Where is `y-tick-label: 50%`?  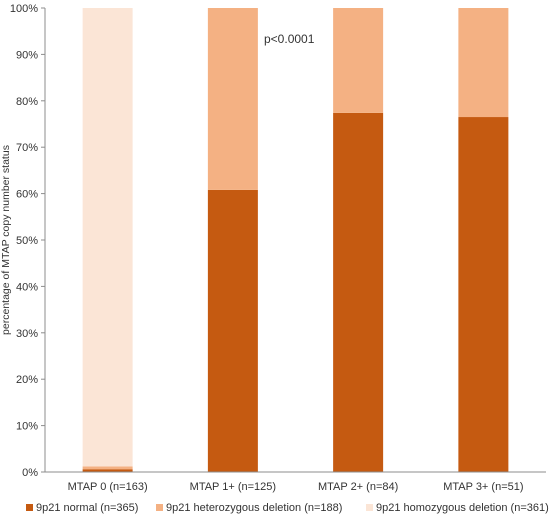 y-tick-label: 50% is located at coordinates (27, 241).